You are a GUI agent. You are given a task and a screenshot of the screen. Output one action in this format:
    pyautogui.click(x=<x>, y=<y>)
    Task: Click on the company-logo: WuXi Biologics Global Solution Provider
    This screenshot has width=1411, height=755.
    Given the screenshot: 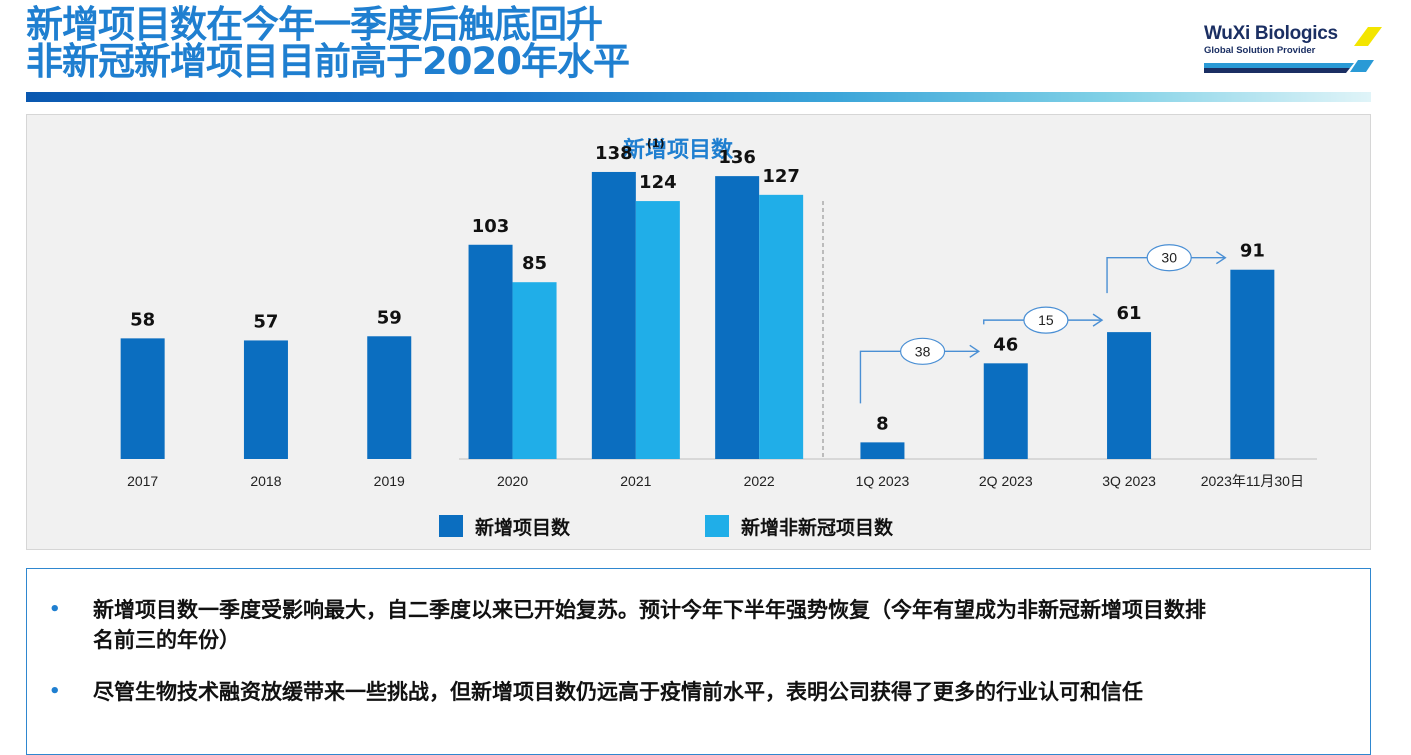 What is the action you would take?
    pyautogui.click(x=1298, y=48)
    